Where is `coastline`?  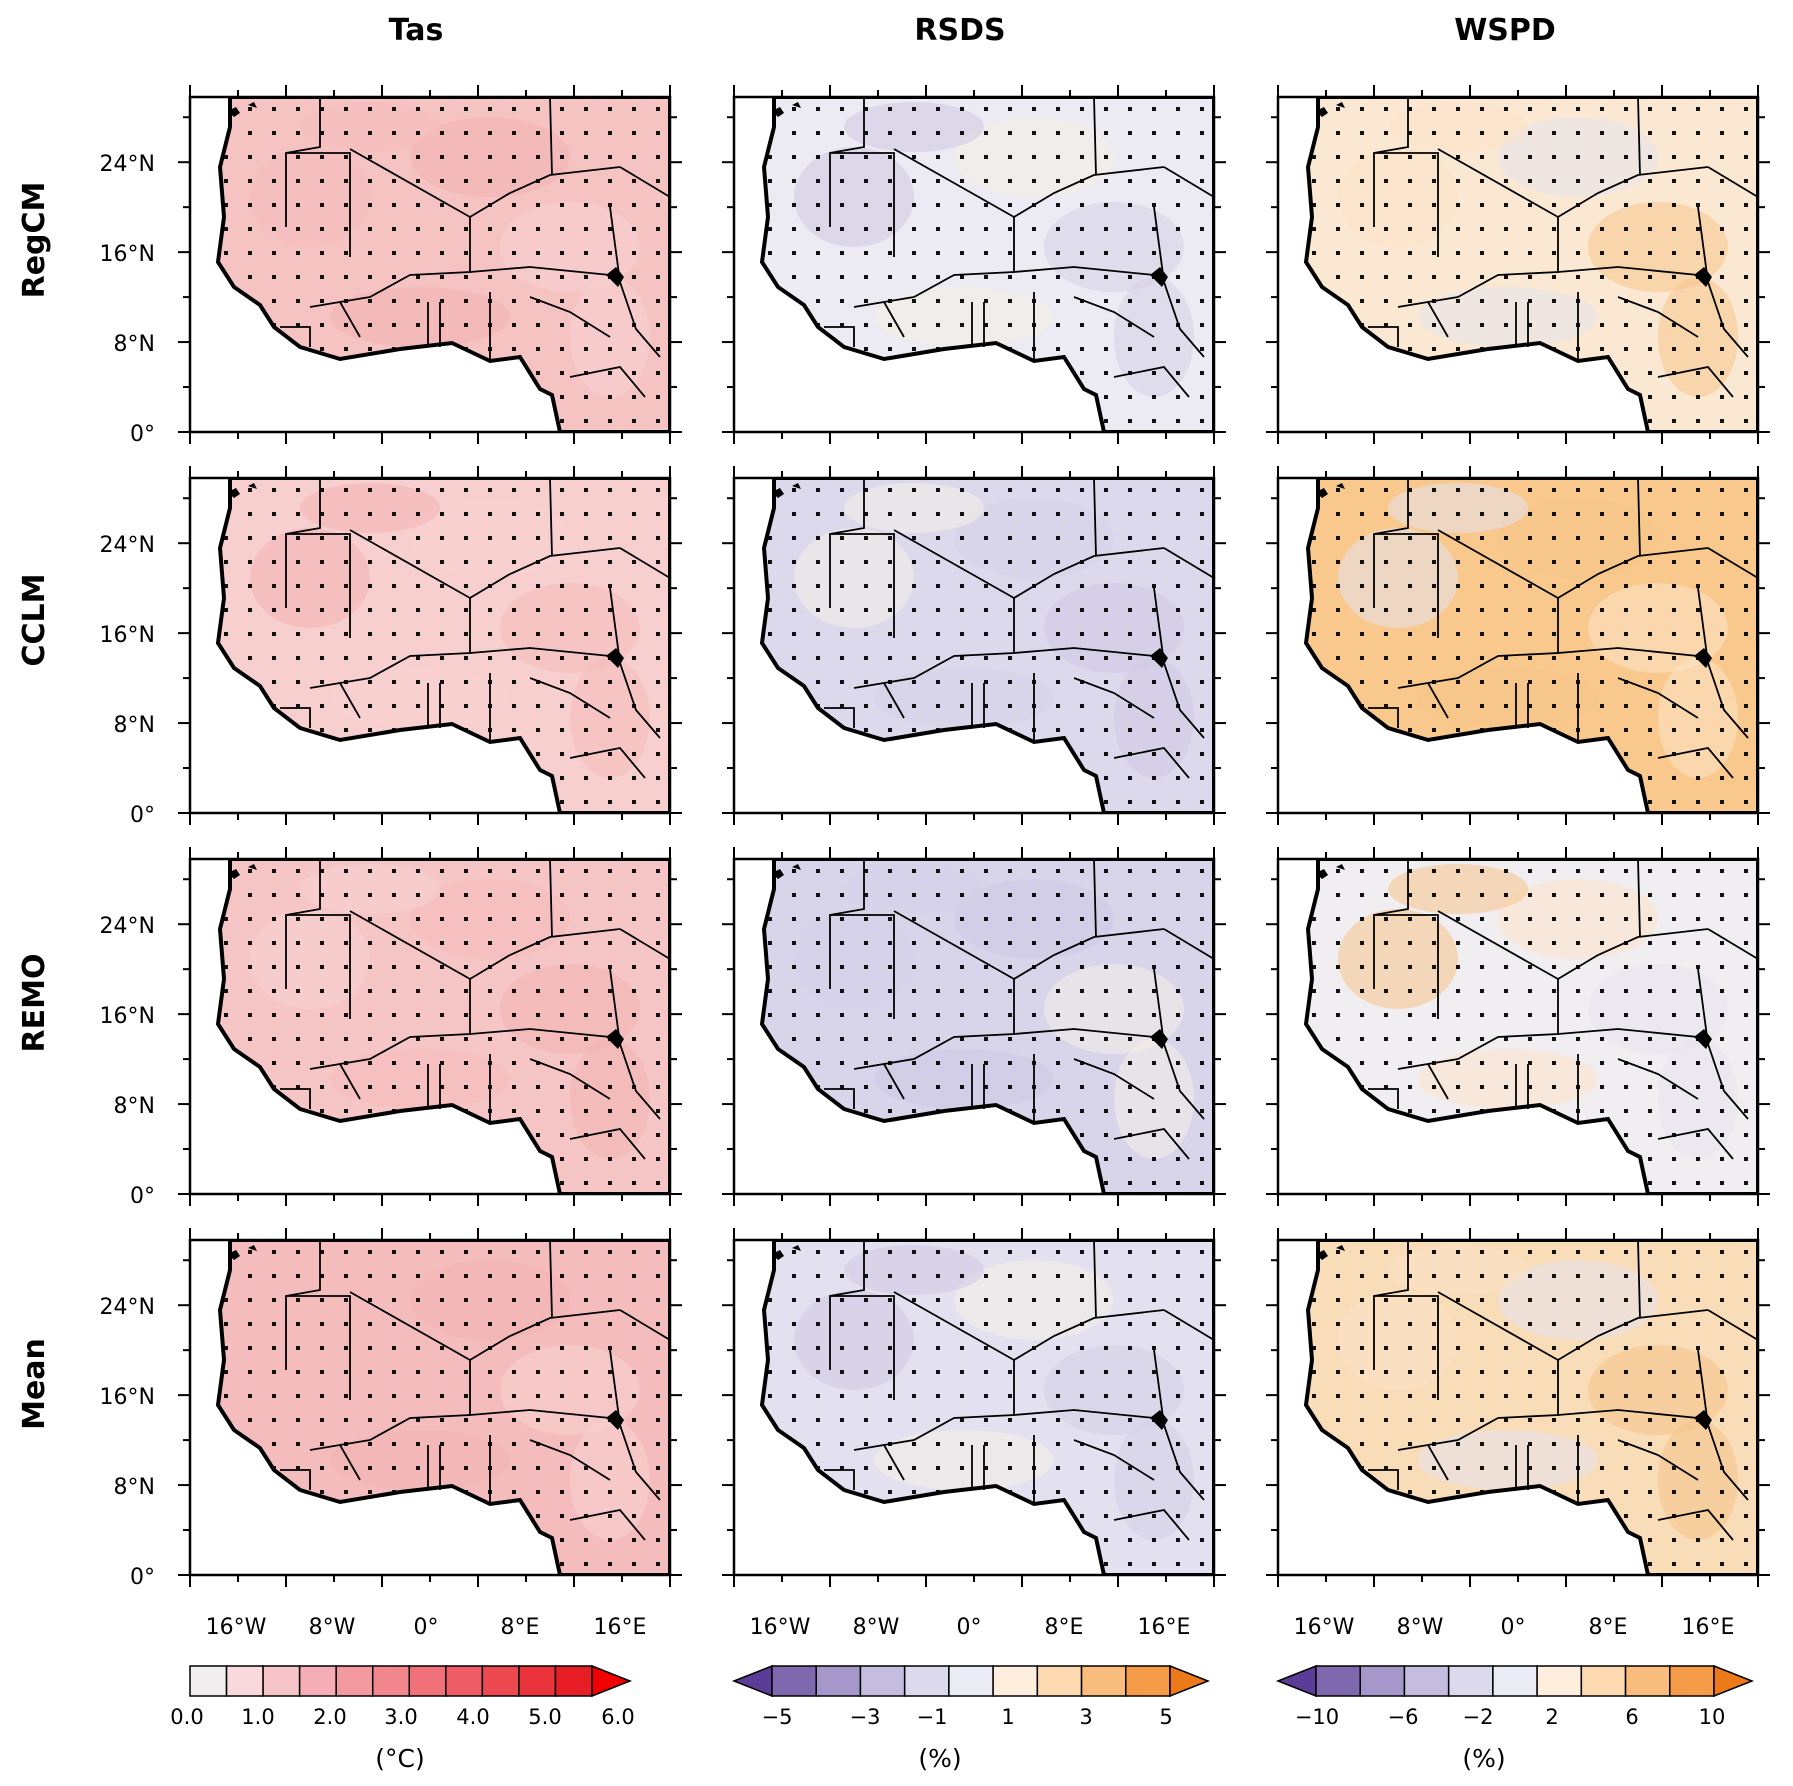
coastline is located at coordinates (442, 264).